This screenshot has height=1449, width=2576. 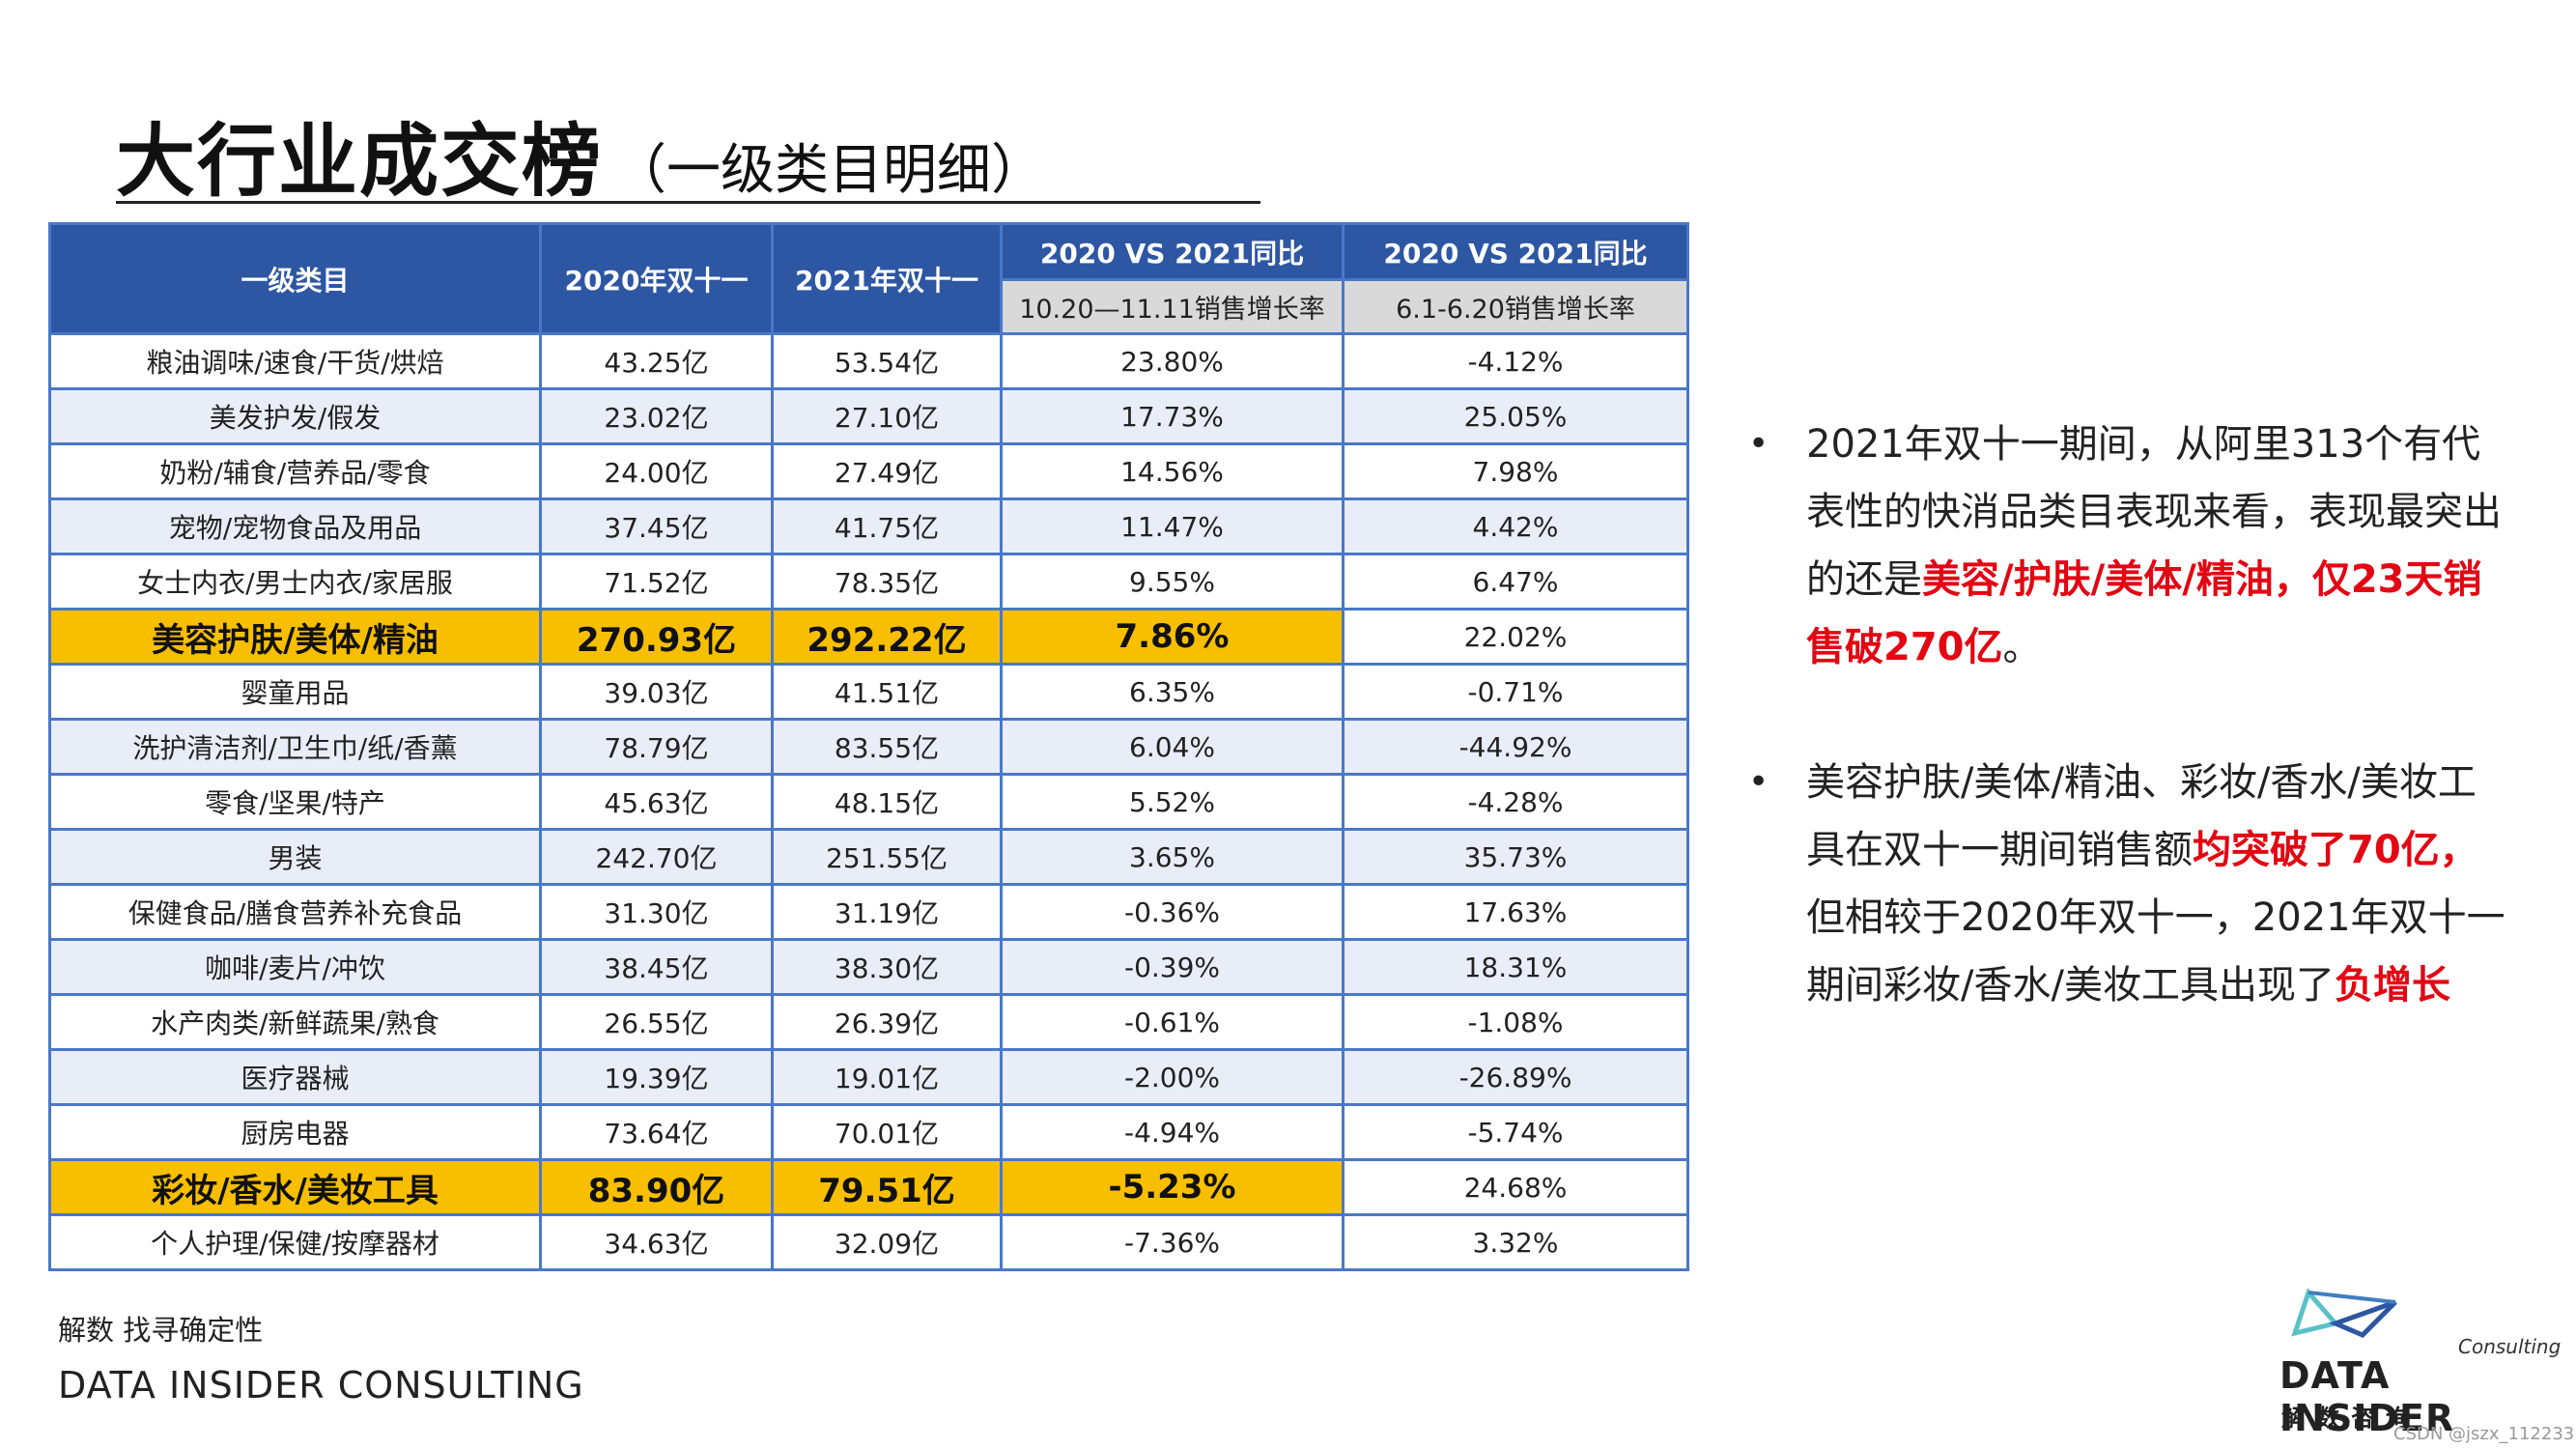 I want to click on cell-2020: 71.52亿, so click(x=656, y=582).